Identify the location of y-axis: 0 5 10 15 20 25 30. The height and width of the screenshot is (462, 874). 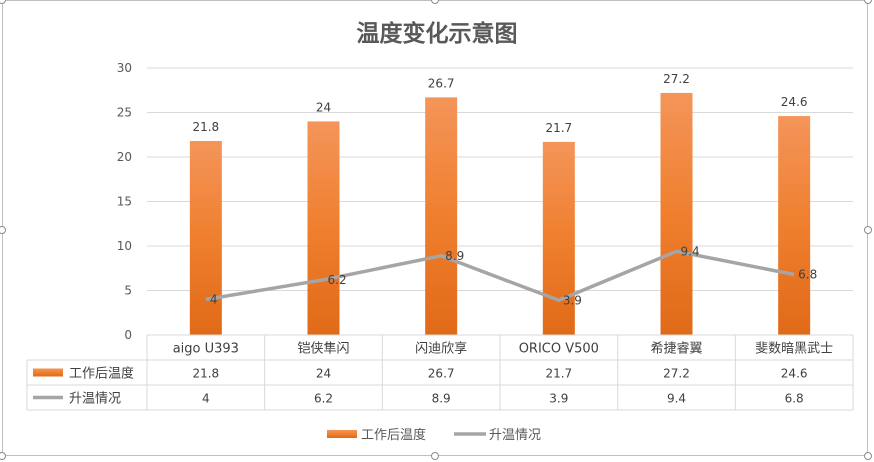
(124, 201).